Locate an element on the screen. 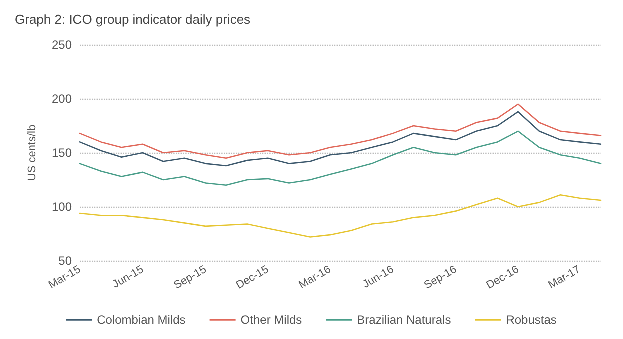 The image size is (623, 339). y-tick-label: 200 is located at coordinates (62, 99).